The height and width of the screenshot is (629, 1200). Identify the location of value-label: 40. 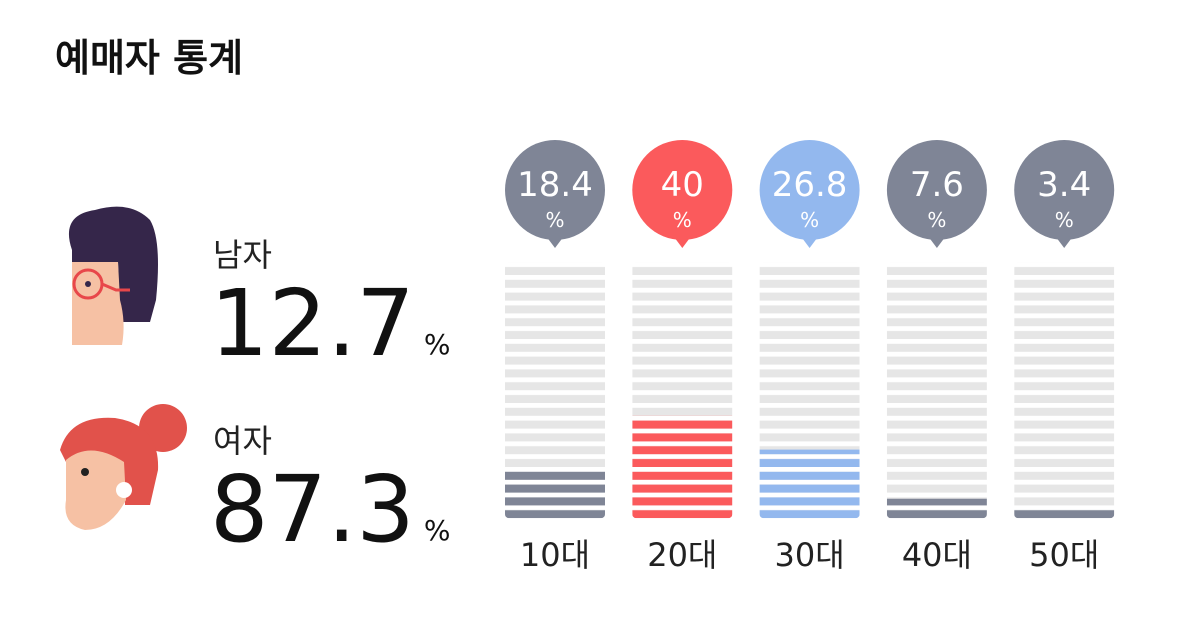
(682, 185).